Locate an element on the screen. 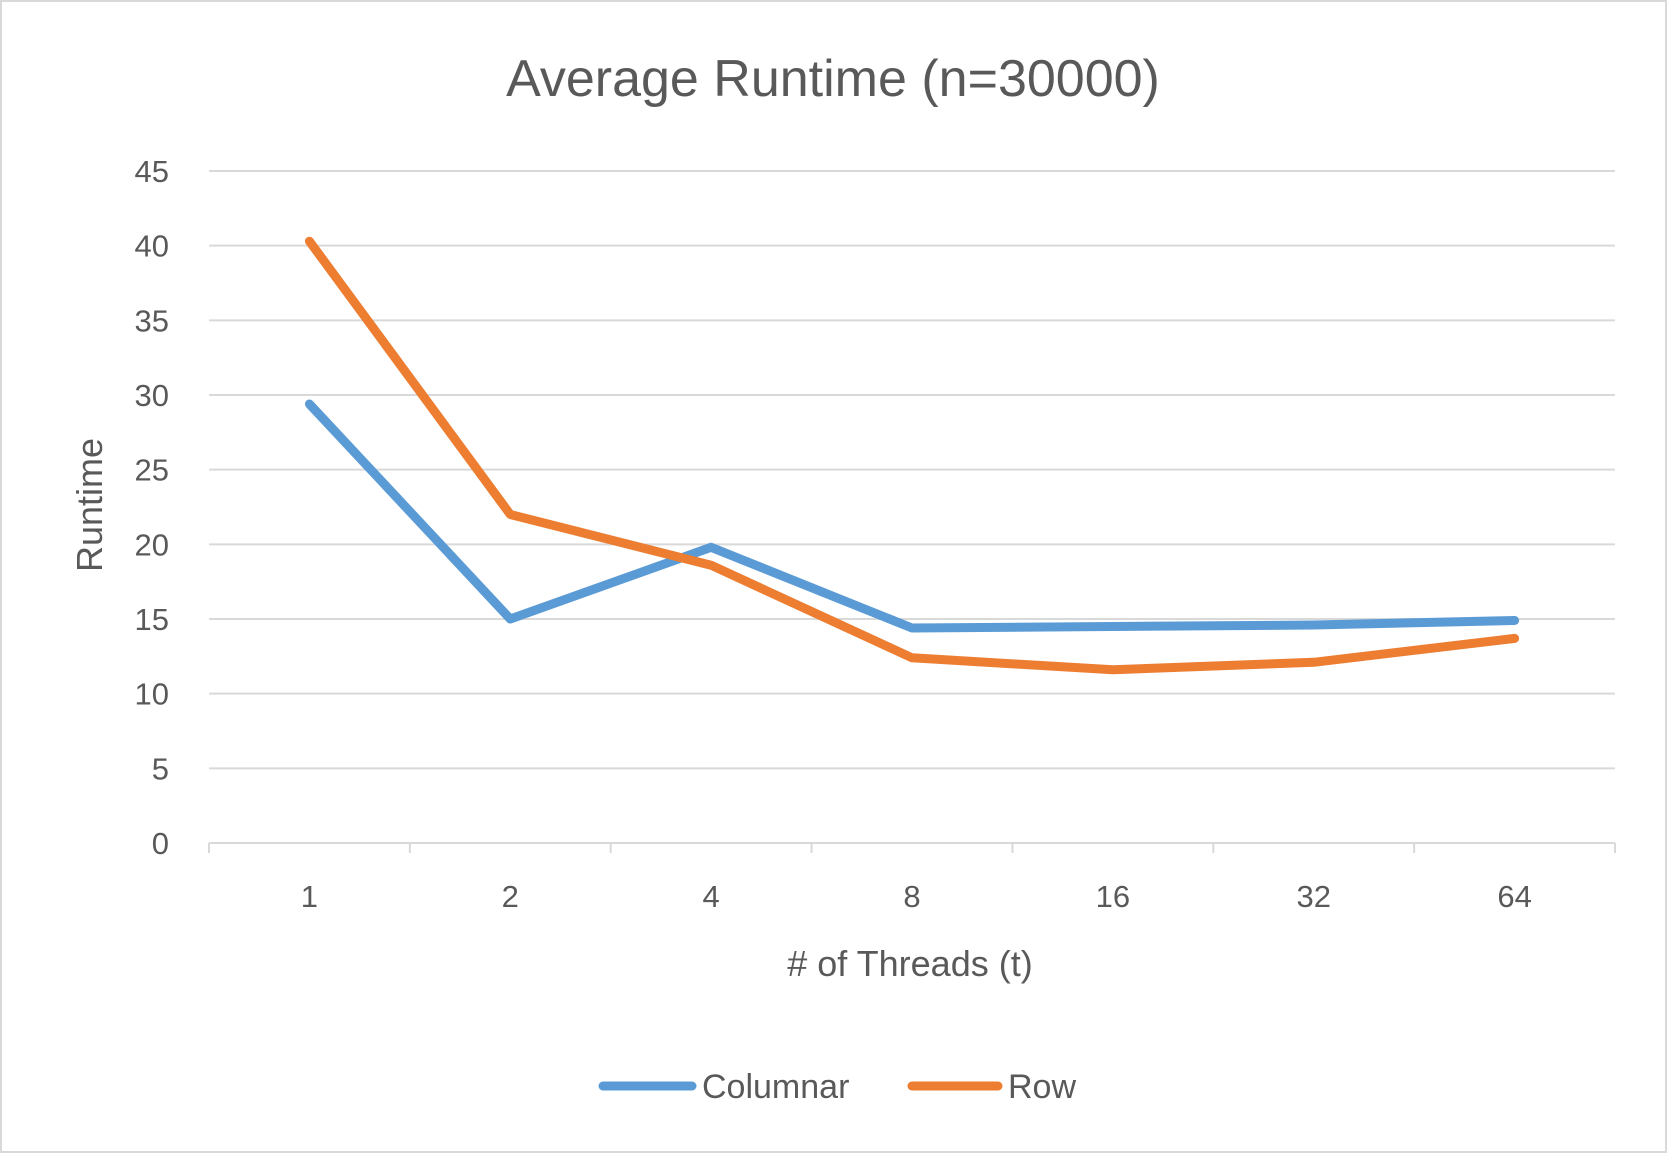 This screenshot has width=1667, height=1153. y-axis-title: Runtime is located at coordinates (89, 505).